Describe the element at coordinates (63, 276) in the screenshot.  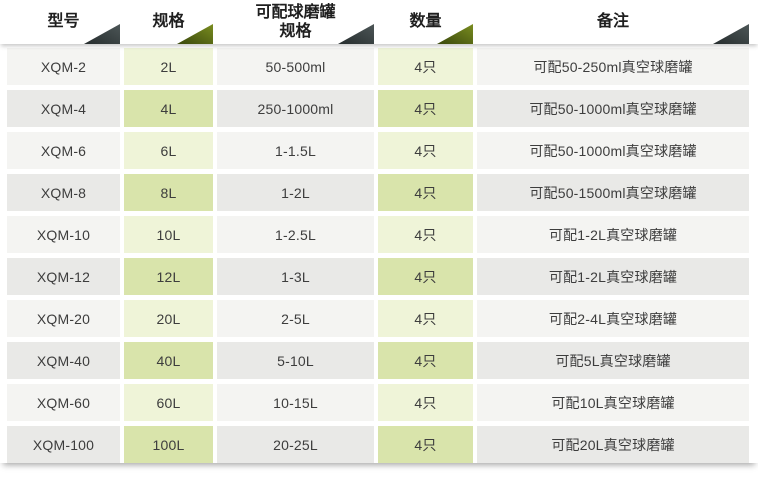
I see `cell-model: XQM-12` at that location.